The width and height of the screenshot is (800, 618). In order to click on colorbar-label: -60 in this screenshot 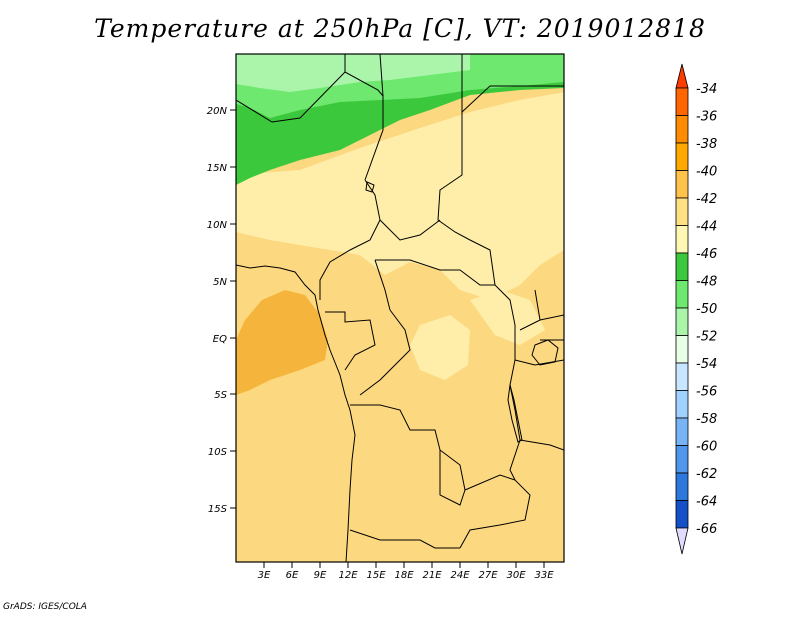, I will do `click(706, 447)`.